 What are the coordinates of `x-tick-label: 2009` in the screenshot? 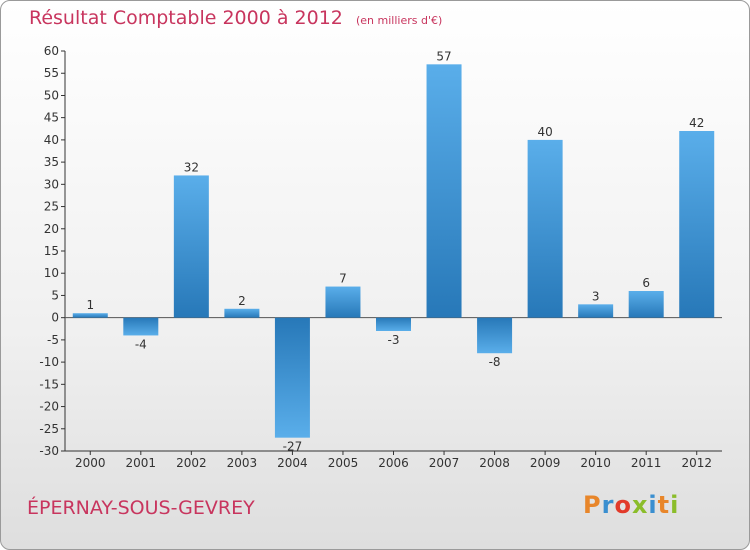 It's located at (545, 463).